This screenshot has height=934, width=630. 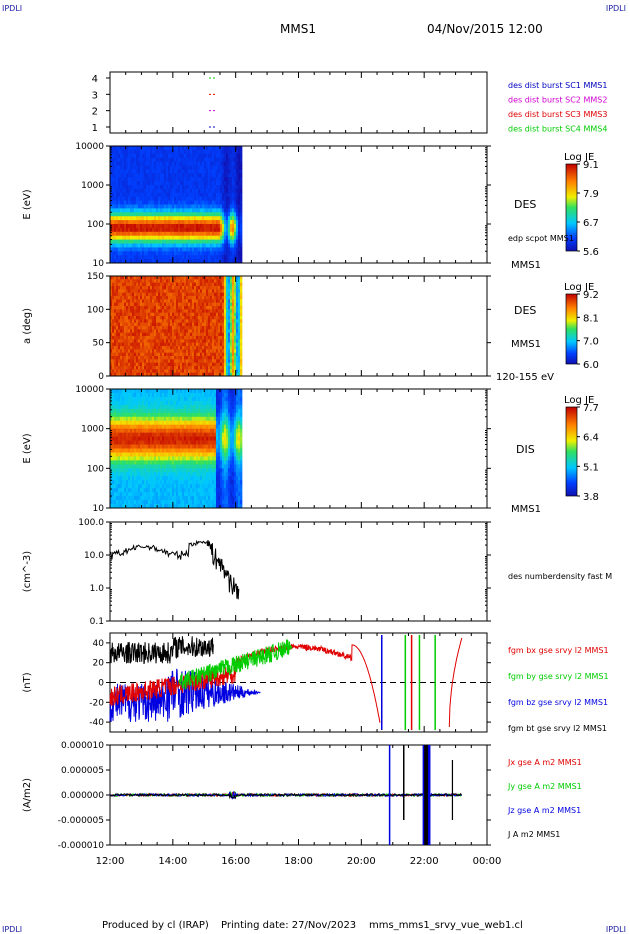 What do you see at coordinates (95, 310) in the screenshot?
I see `panel-3-y-tick-label: 100` at bounding box center [95, 310].